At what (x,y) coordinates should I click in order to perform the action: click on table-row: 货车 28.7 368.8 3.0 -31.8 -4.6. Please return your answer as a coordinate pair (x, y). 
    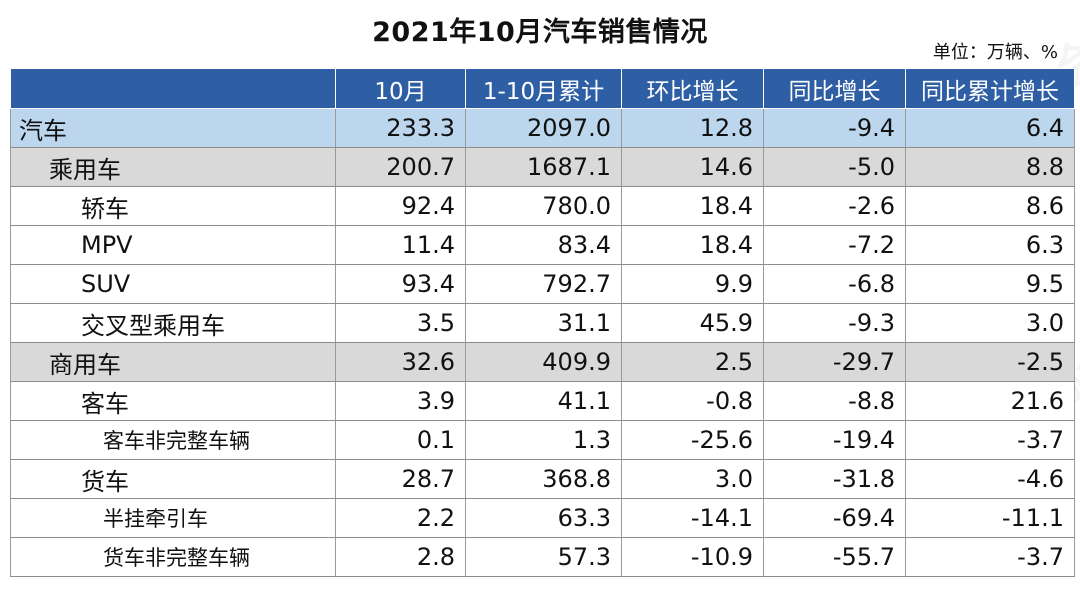
    Looking at the image, I should click on (542, 479).